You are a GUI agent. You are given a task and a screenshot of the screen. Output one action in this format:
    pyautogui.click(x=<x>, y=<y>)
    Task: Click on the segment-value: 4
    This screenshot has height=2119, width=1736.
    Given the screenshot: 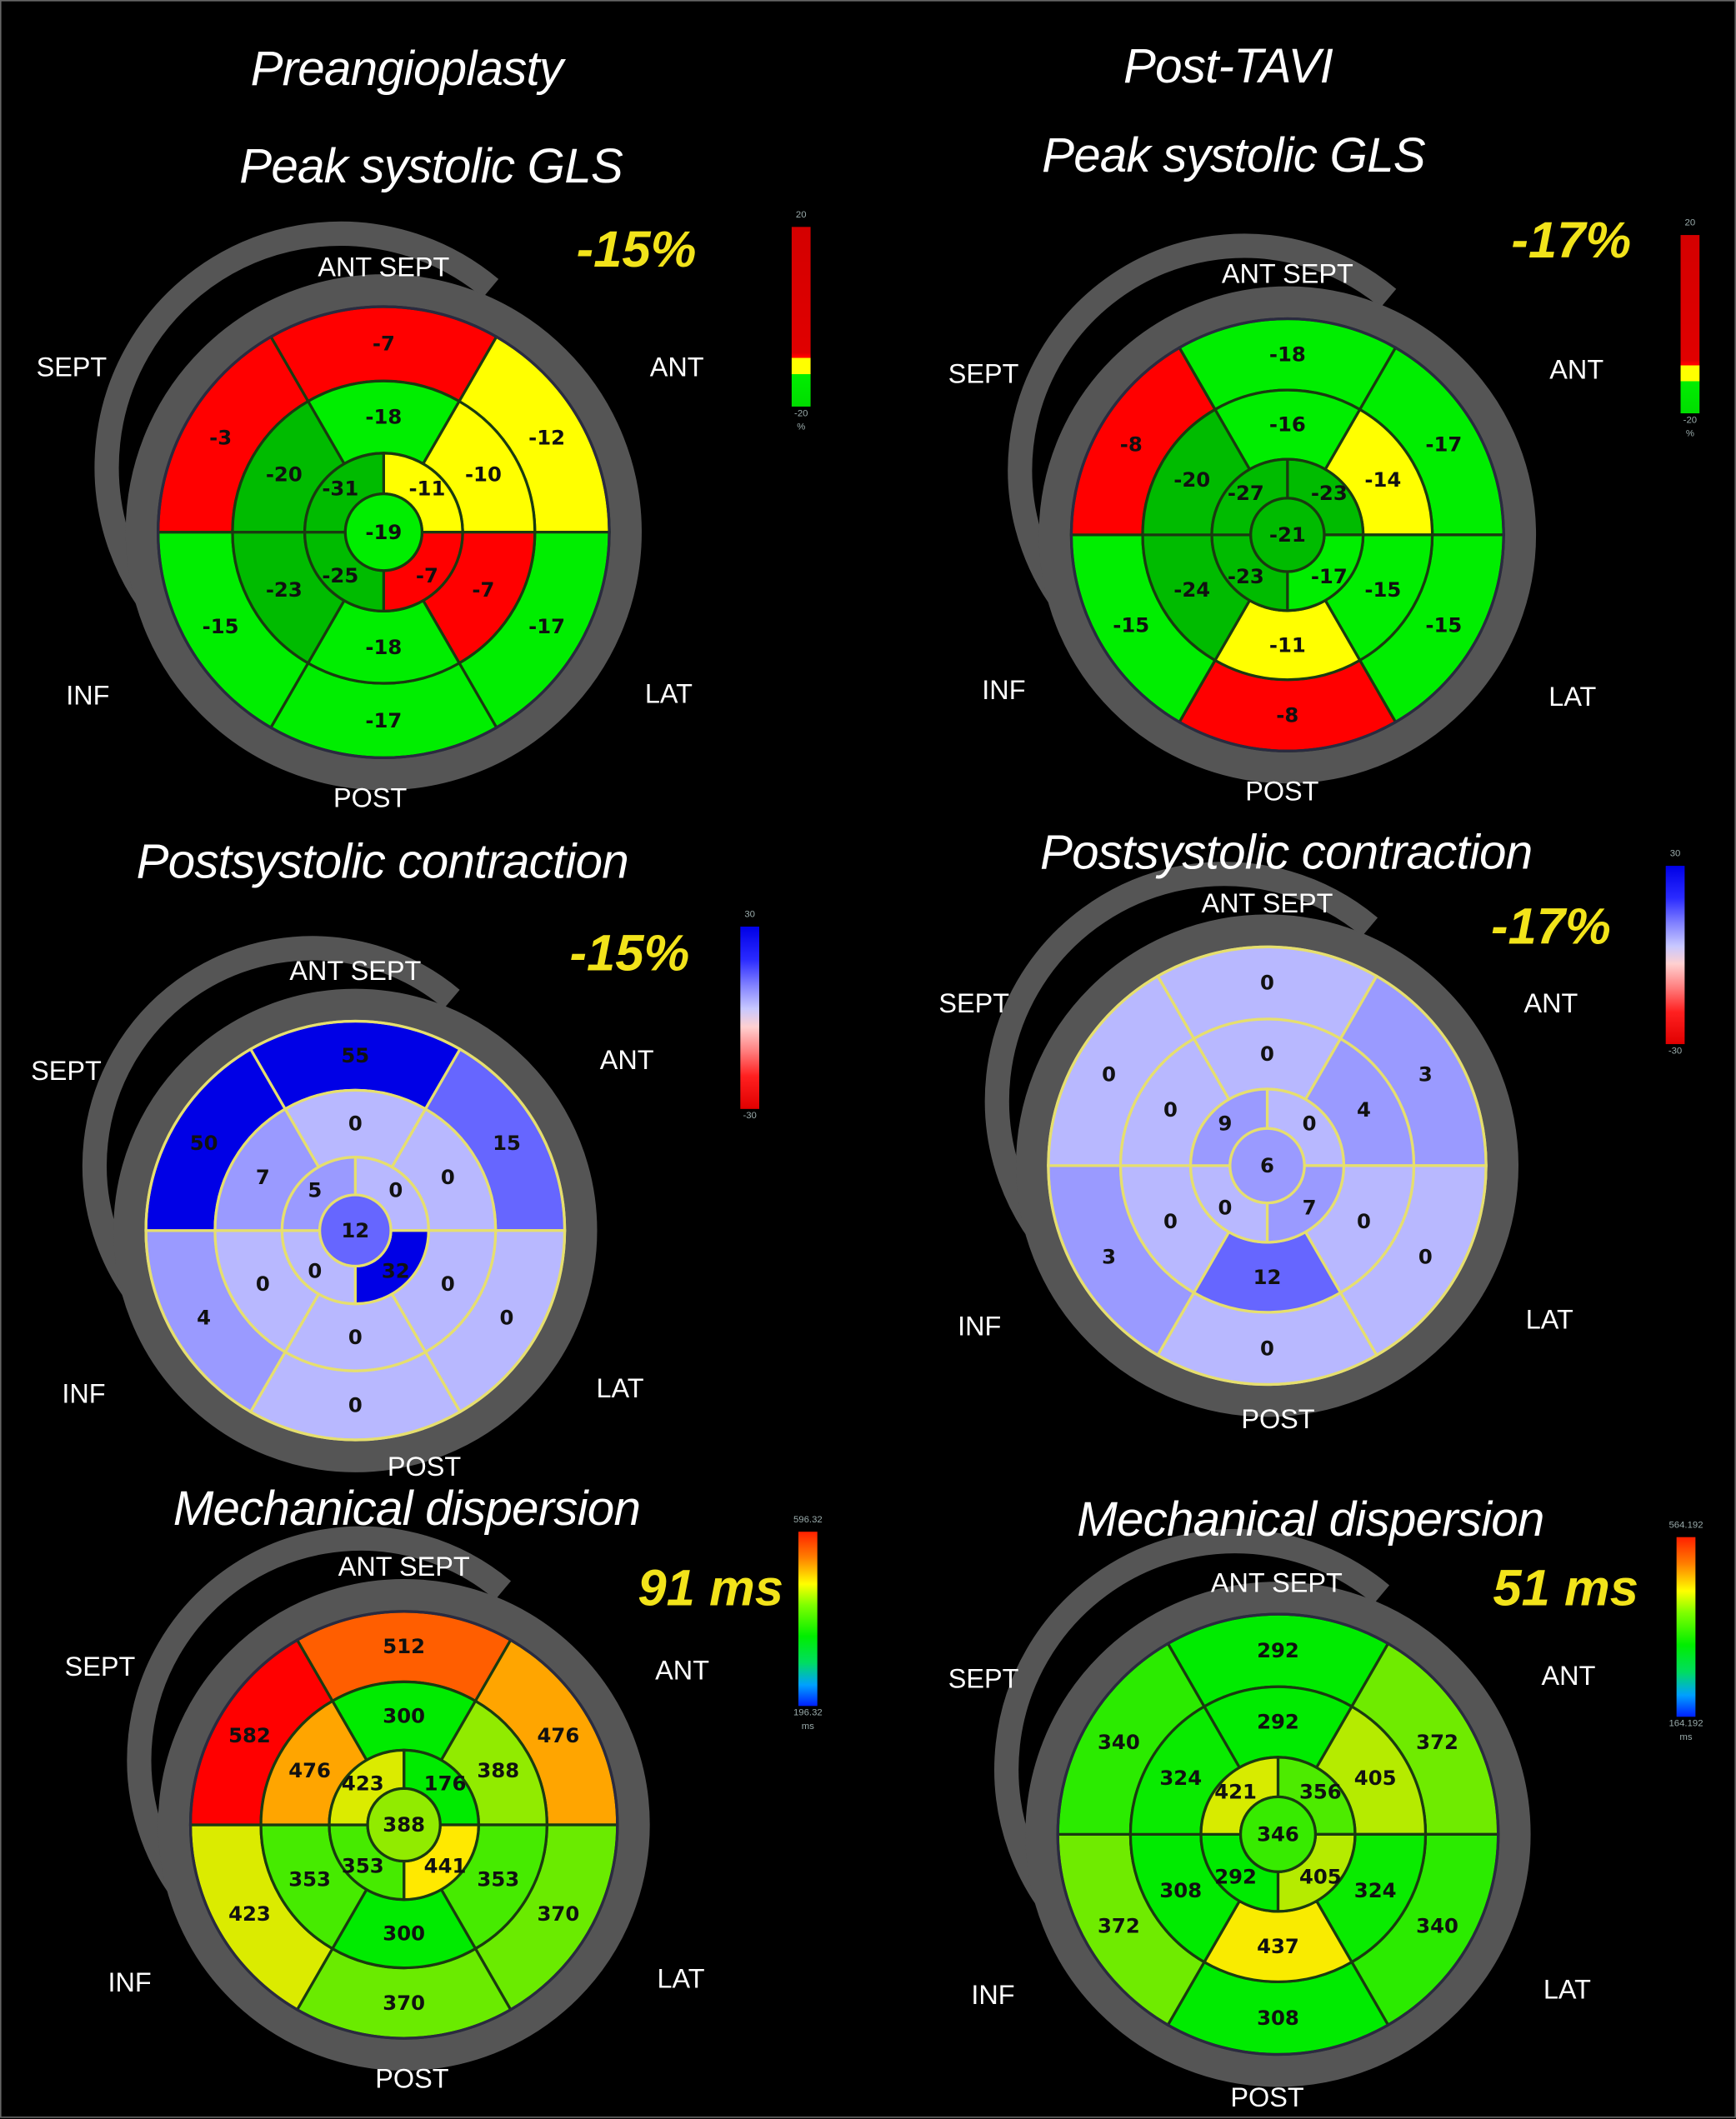 What is the action you would take?
    pyautogui.click(x=1364, y=1109)
    